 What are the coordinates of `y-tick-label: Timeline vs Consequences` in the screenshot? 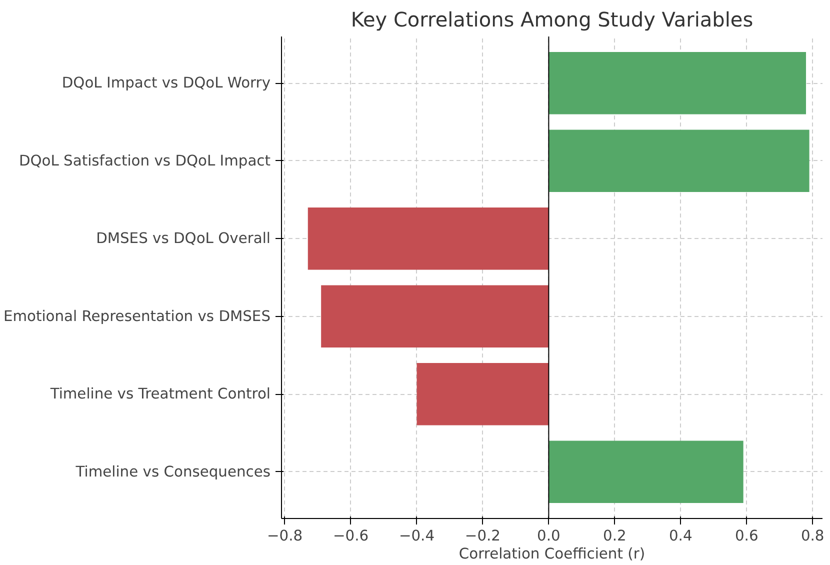 It's located at (172, 471).